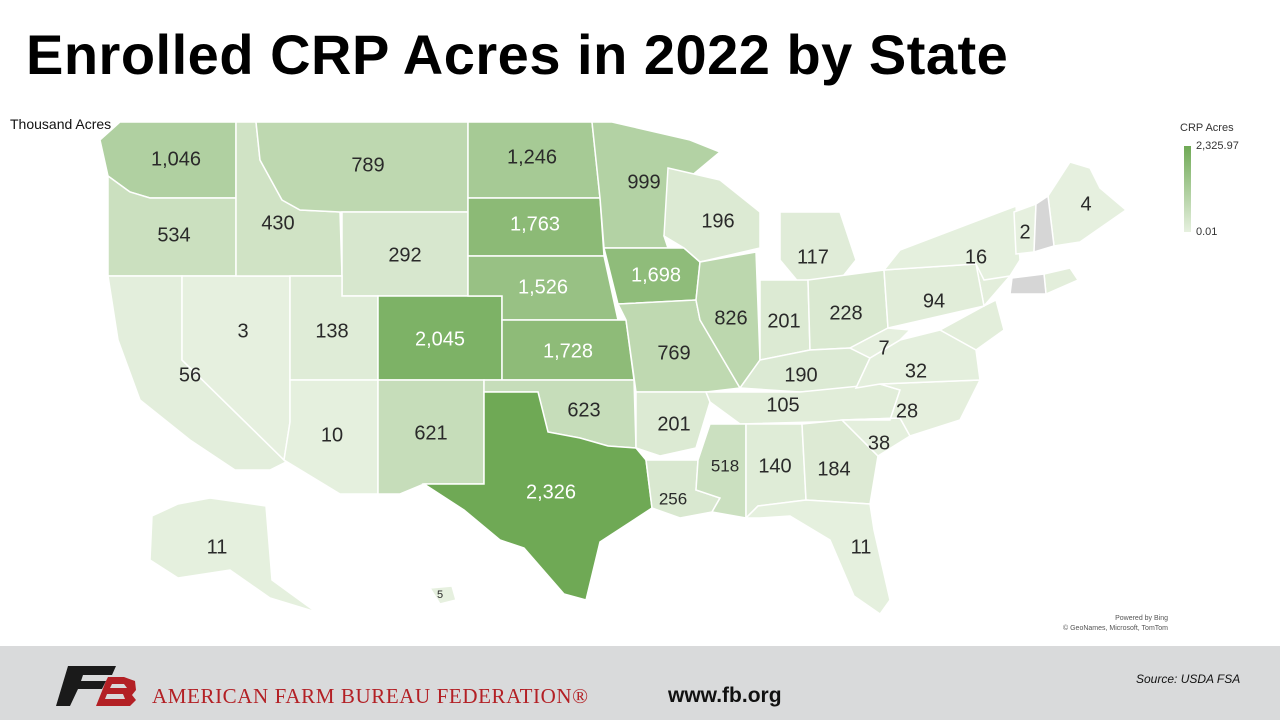  I want to click on state-value-label-south-carolina: 38, so click(879, 443).